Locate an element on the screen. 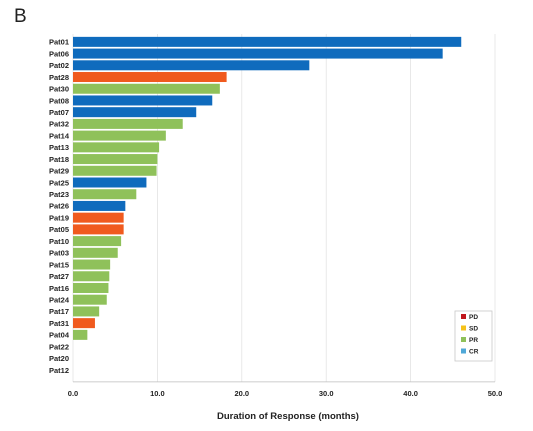 Image resolution: width=533 pixels, height=431 pixels. legend-swatch-sd is located at coordinates (463, 328).